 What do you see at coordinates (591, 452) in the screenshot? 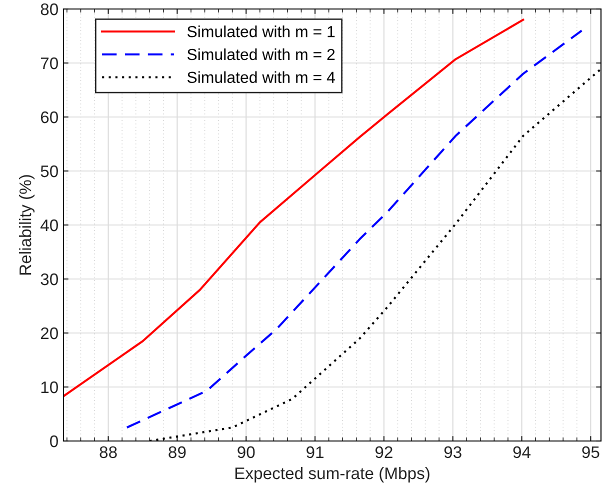
I see `x-tick-label: 95` at bounding box center [591, 452].